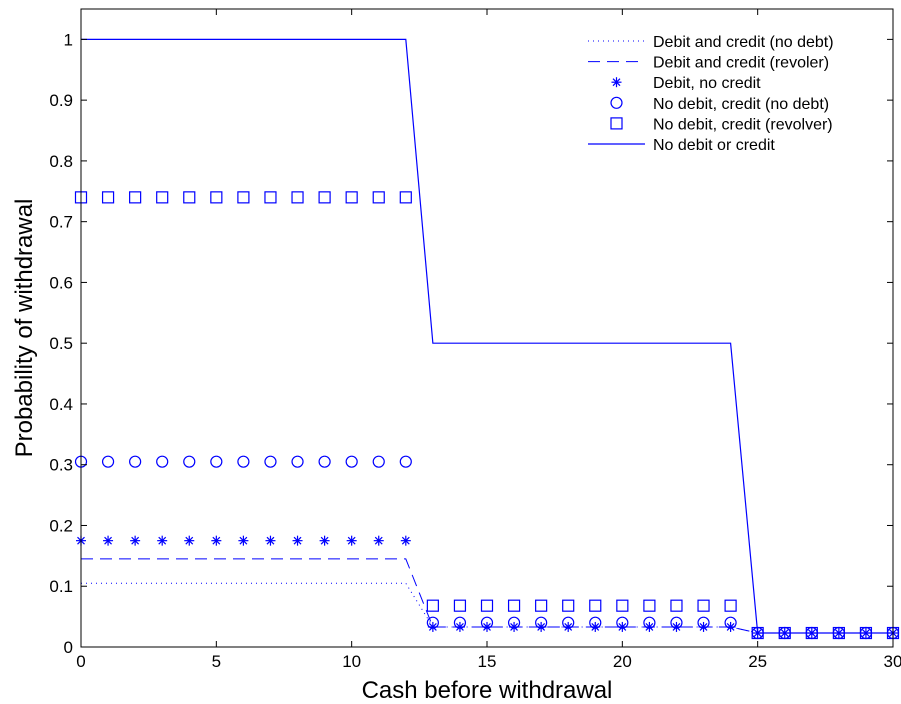 The height and width of the screenshot is (704, 901). I want to click on x-tick-label: 15, so click(487, 661).